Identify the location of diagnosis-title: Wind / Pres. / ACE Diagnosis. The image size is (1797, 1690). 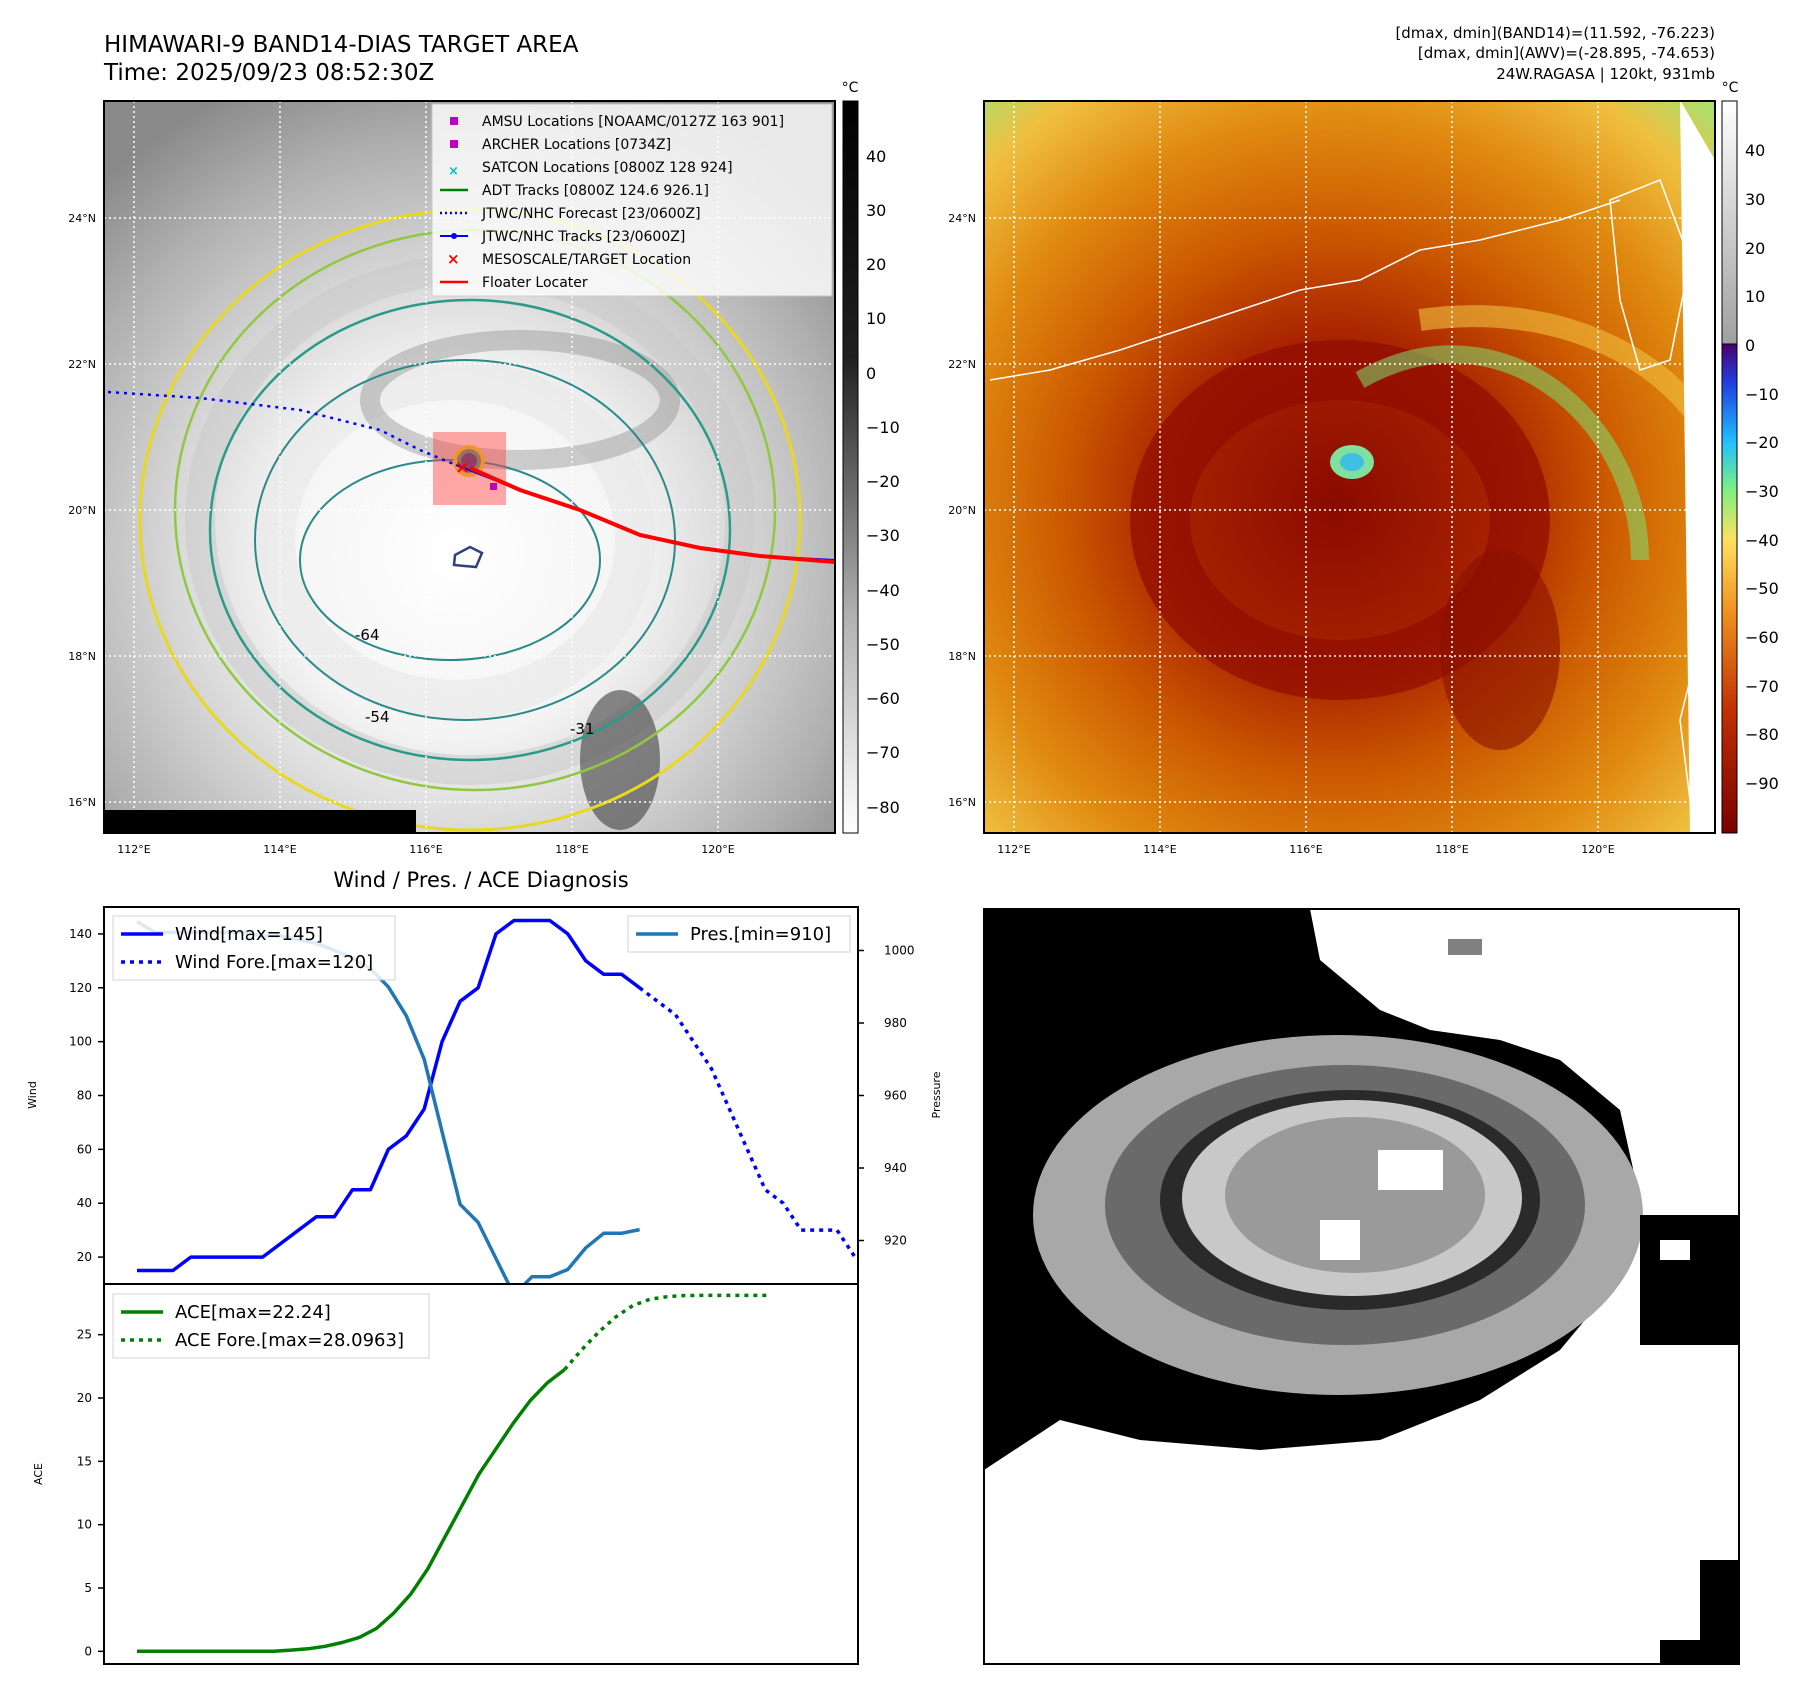
(480, 880).